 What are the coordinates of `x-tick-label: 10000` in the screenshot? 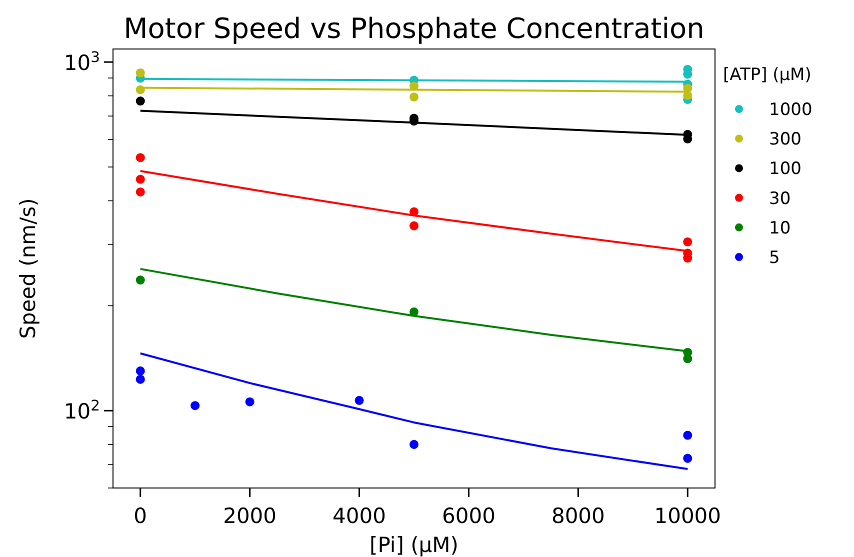 It's located at (688, 516).